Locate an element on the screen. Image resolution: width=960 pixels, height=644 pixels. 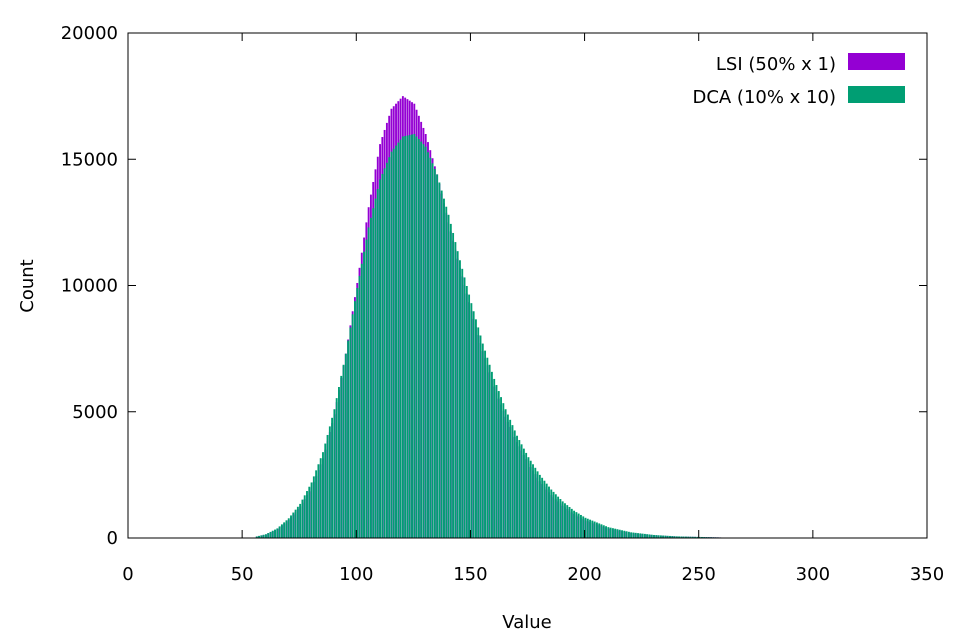
x-tick-label: 350 is located at coordinates (927, 574).